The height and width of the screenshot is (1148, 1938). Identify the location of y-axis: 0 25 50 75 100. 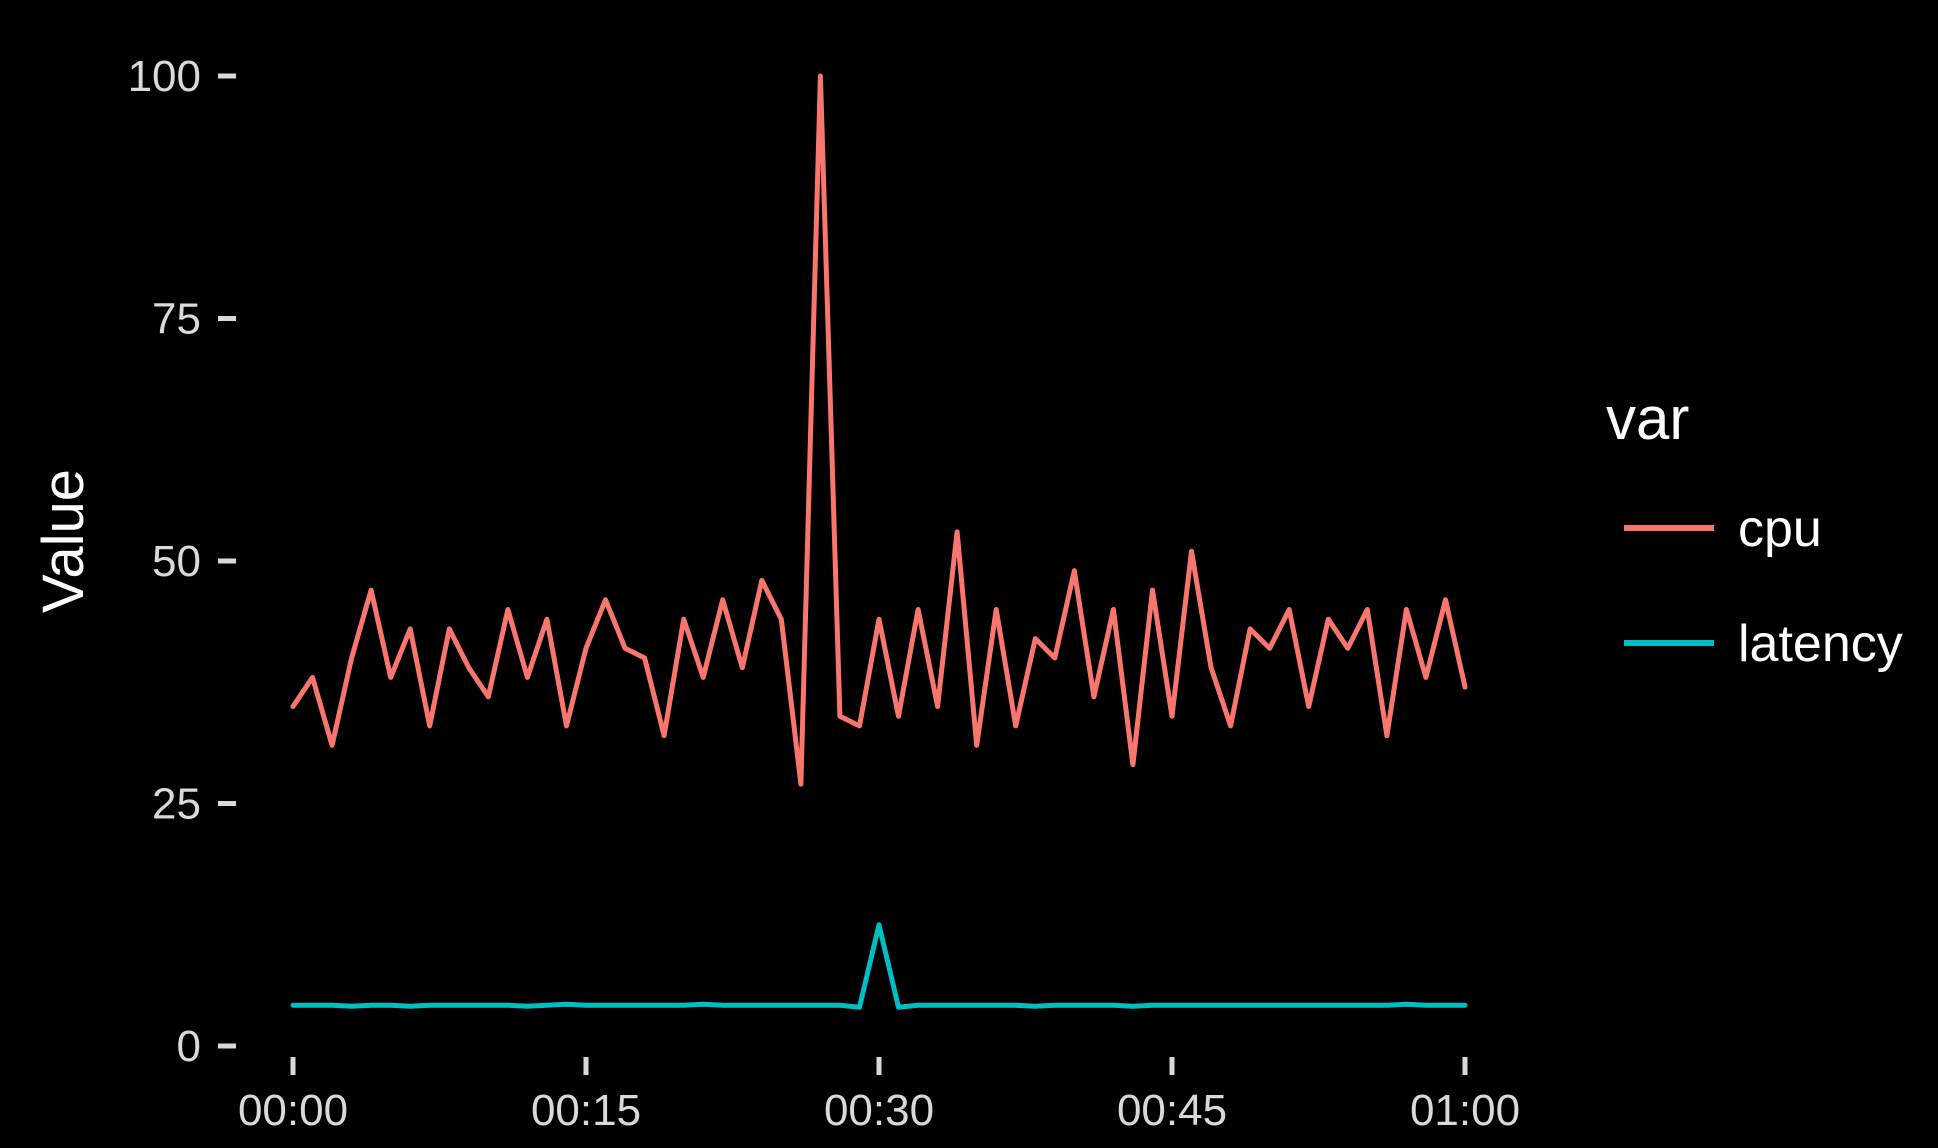
(182, 561).